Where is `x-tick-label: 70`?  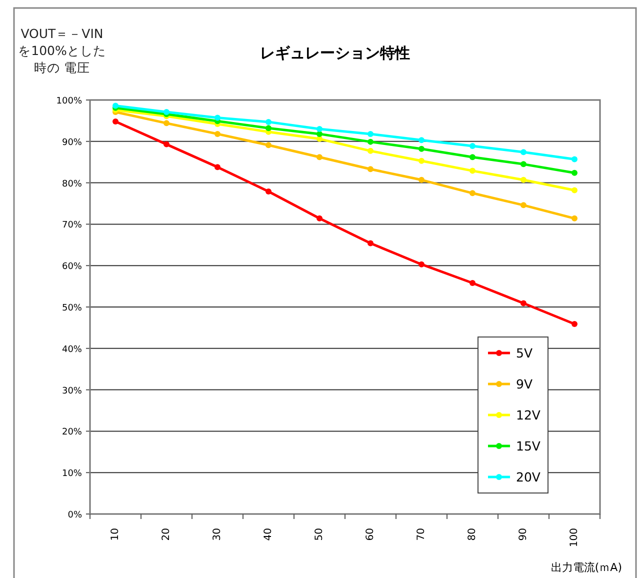 x-tick-label: 70 is located at coordinates (421, 534).